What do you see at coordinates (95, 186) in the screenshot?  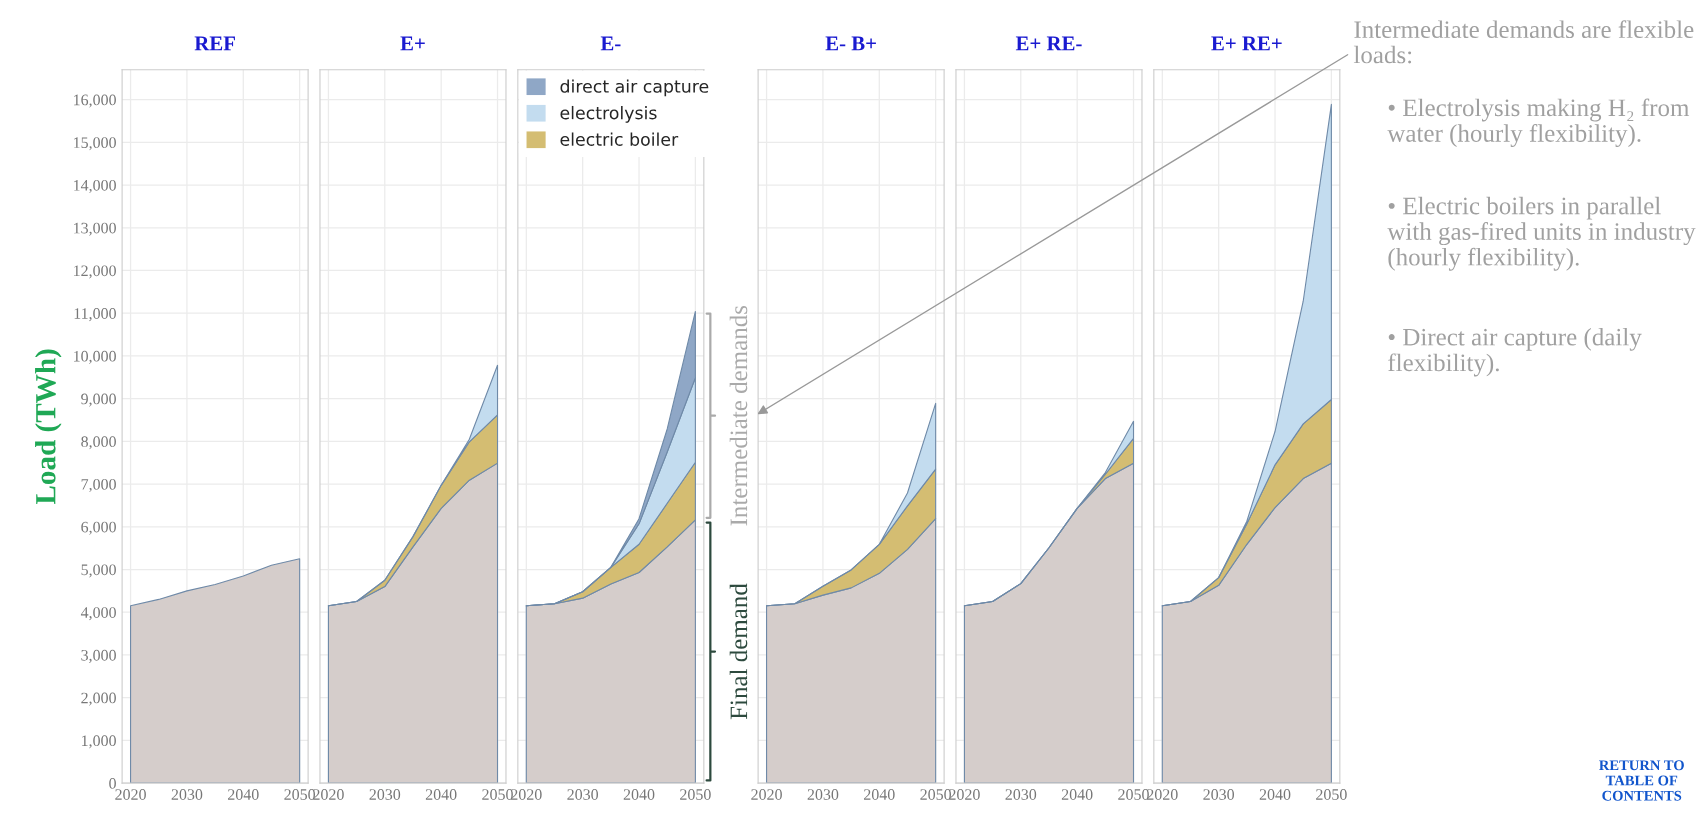 I see `y-tick-label: 14,000` at bounding box center [95, 186].